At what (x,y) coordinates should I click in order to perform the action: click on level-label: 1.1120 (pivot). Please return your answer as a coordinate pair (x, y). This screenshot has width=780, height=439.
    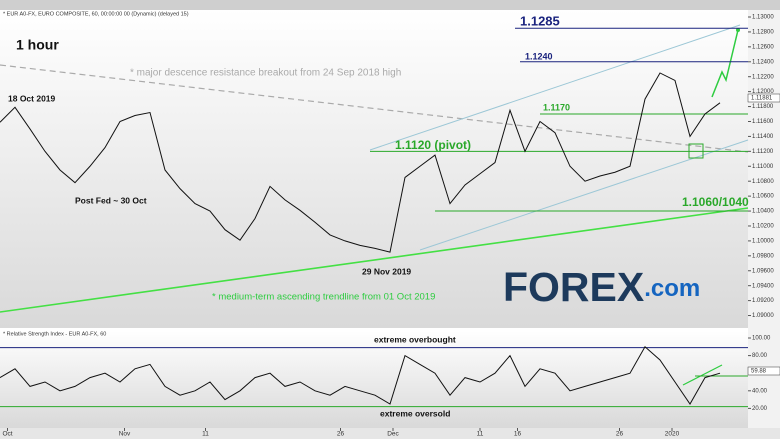
    Looking at the image, I should click on (433, 145).